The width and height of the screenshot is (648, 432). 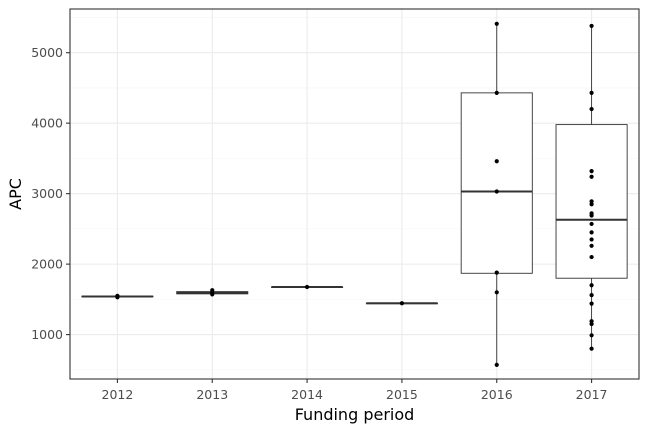 I want to click on y-tick-label: 1000, so click(x=47, y=334).